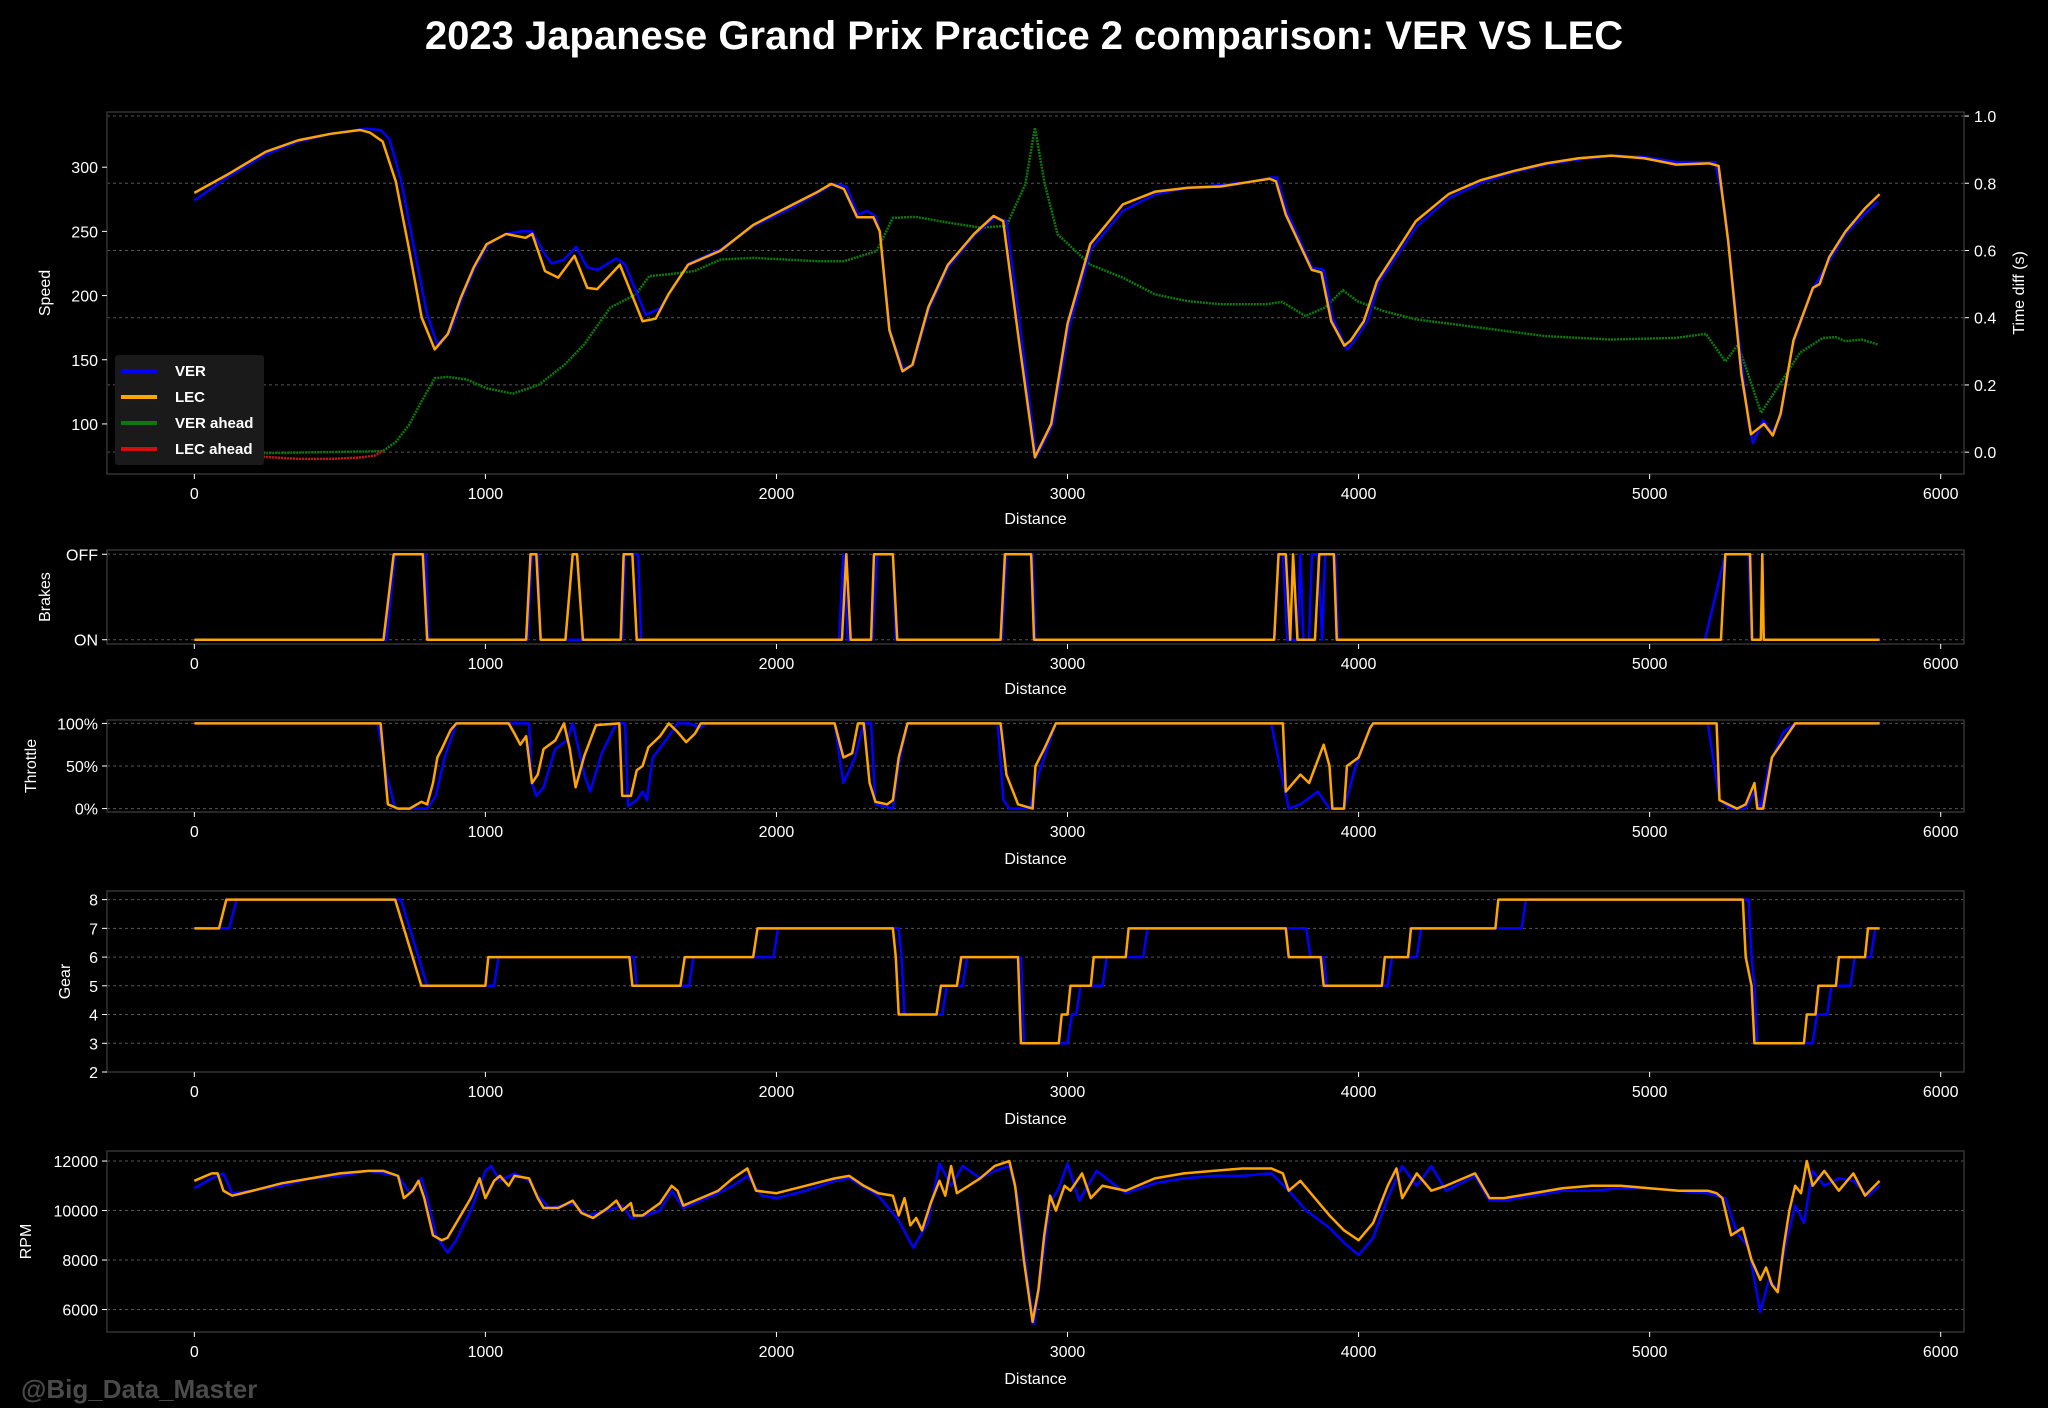 This screenshot has height=1408, width=2048. What do you see at coordinates (1985, 251) in the screenshot?
I see `y2-tick-label: 0.6` at bounding box center [1985, 251].